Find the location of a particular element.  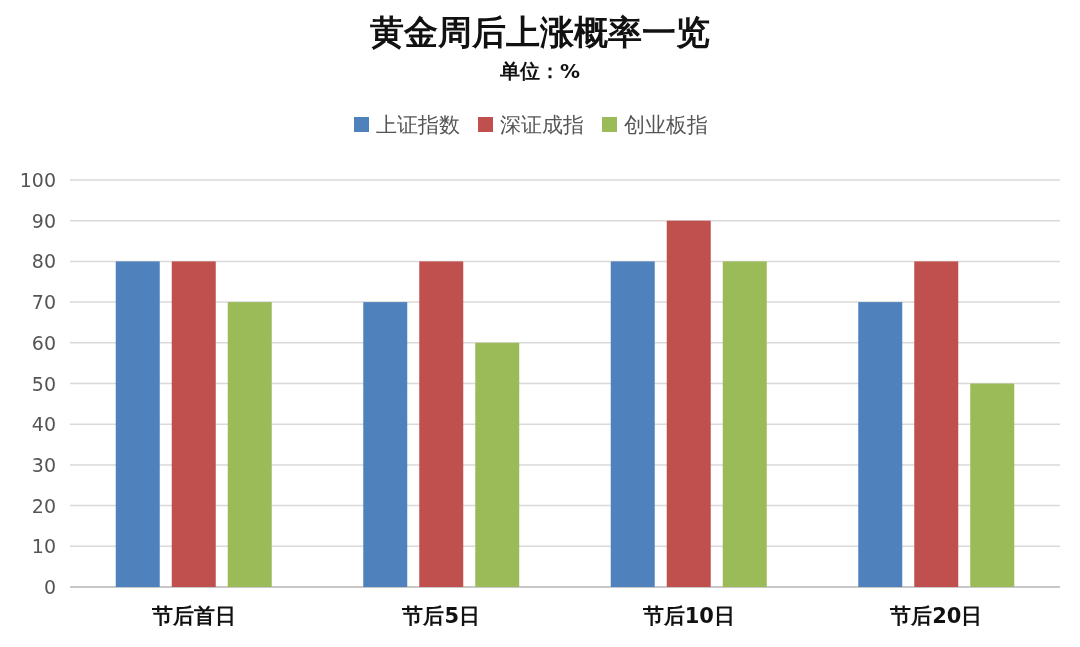

y-tick-label: 30 is located at coordinates (43, 464).